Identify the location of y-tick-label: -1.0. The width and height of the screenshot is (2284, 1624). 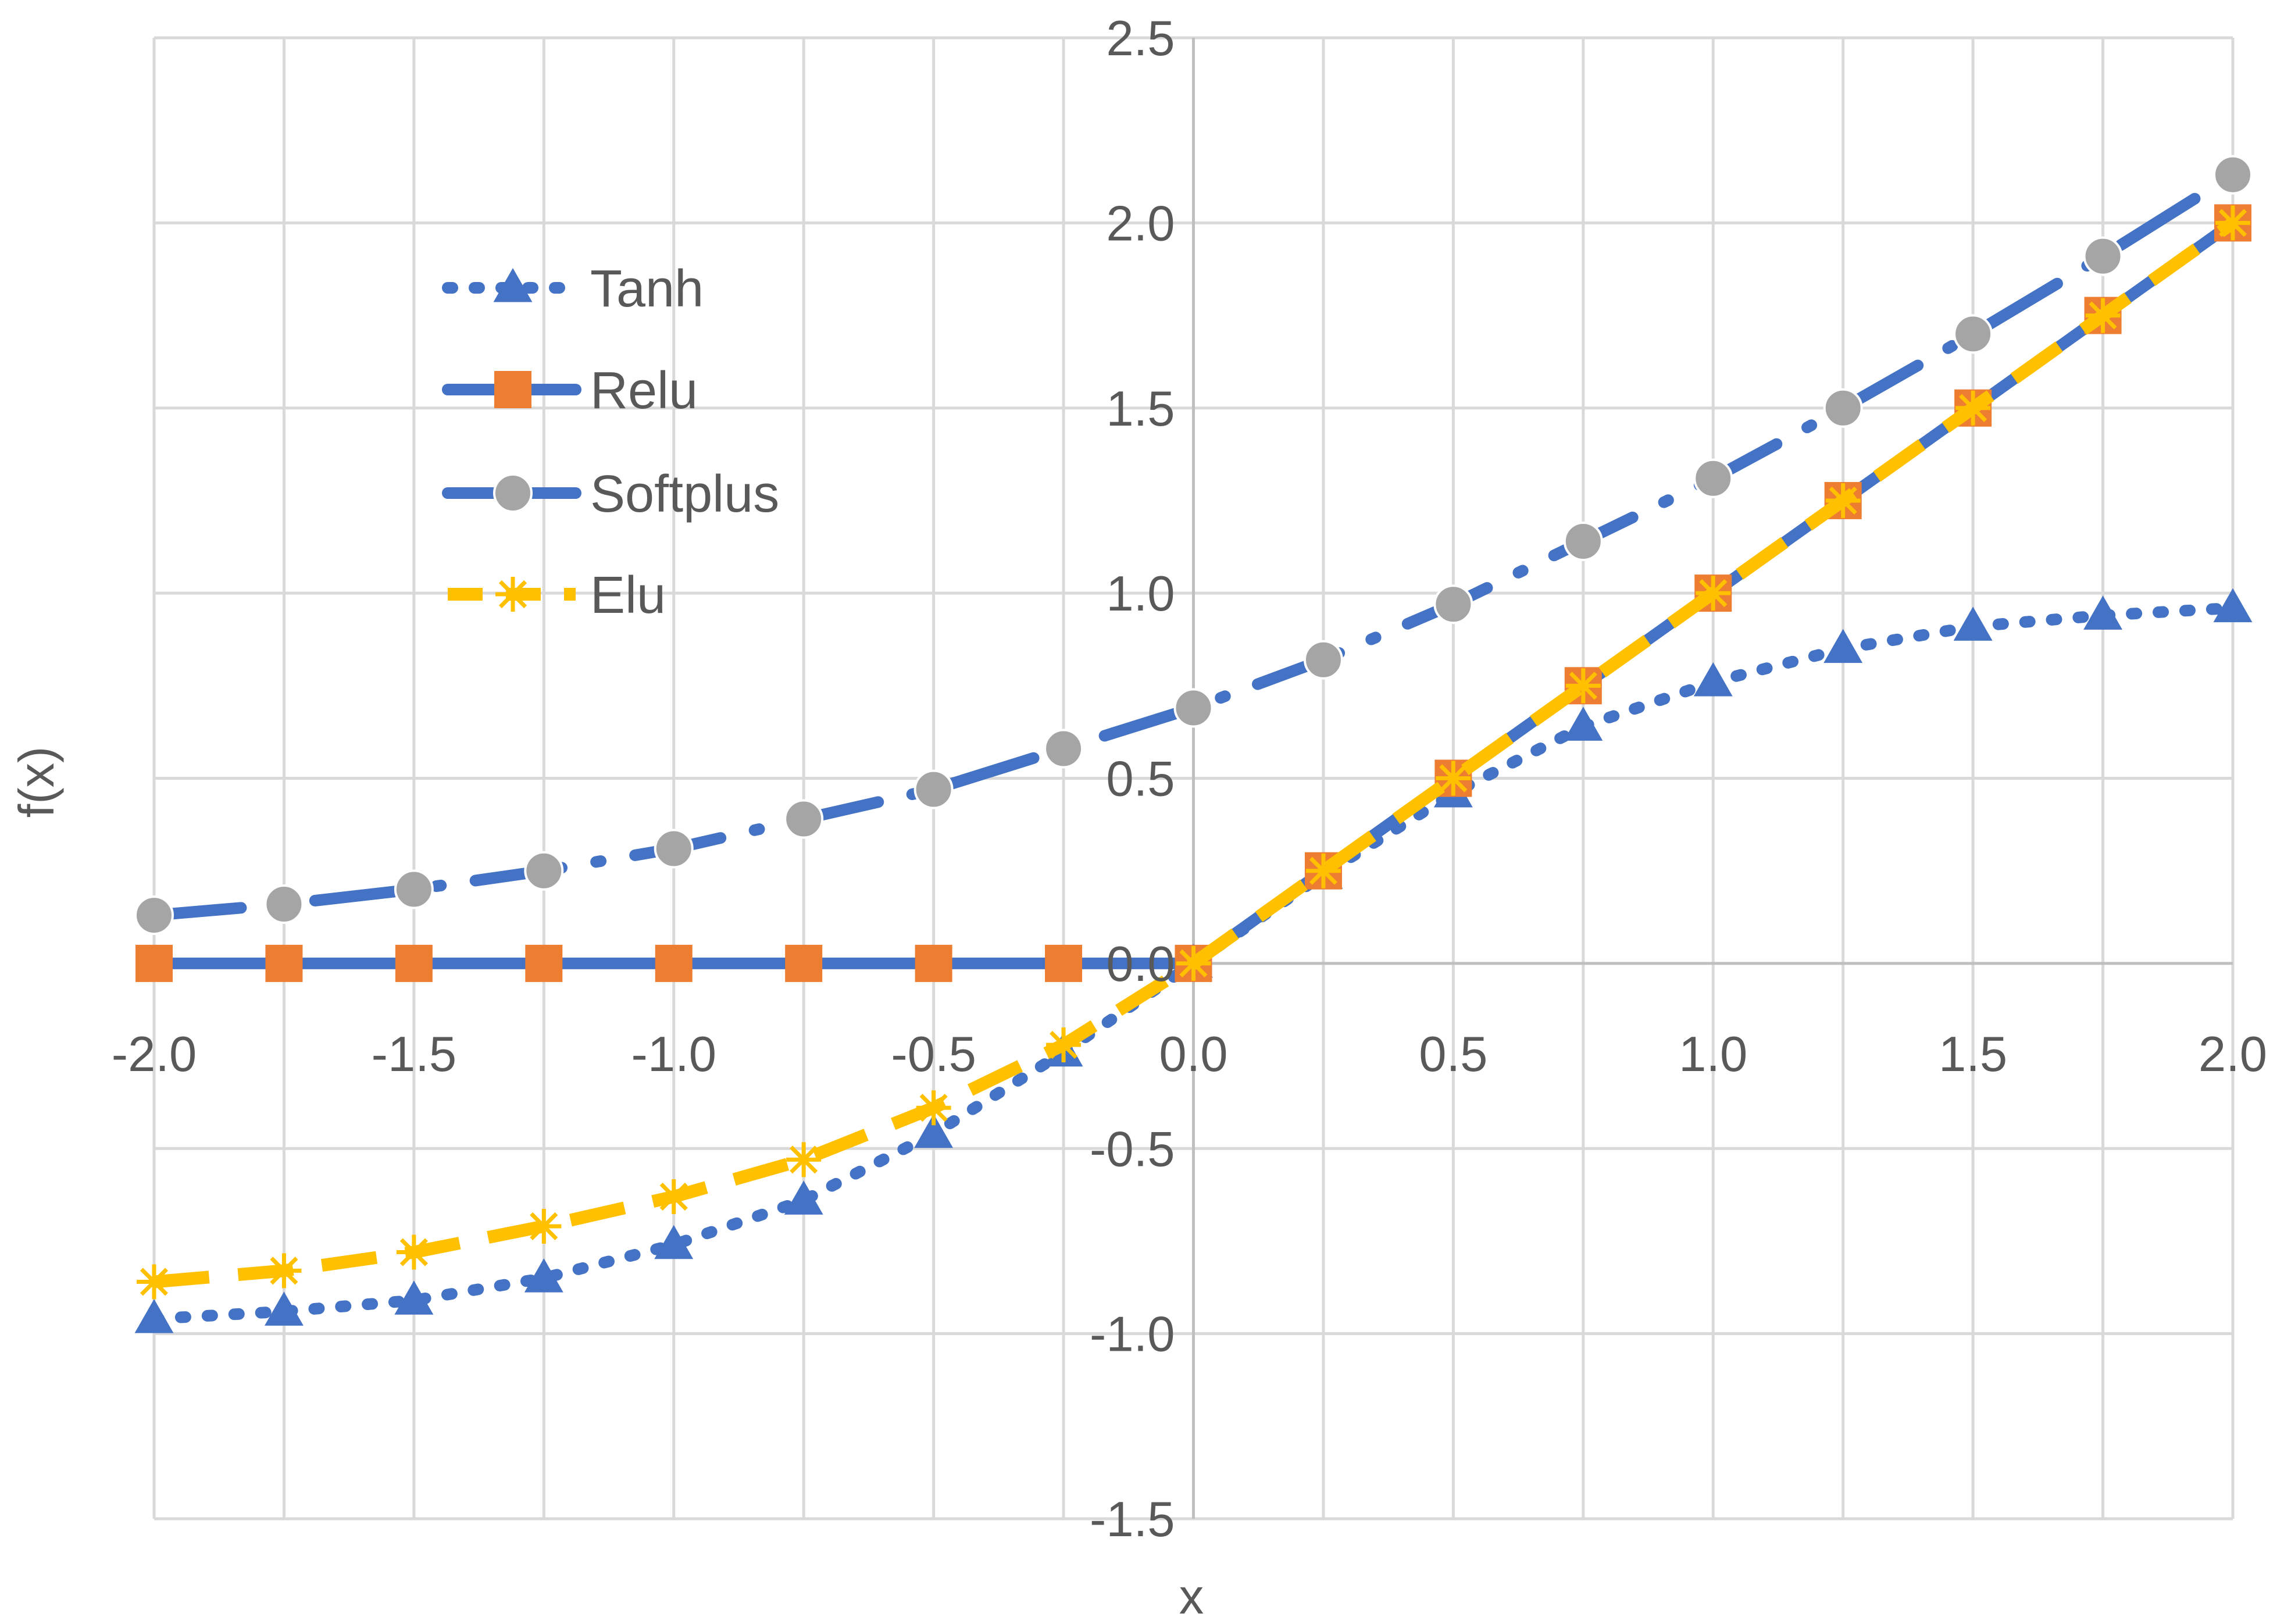
(1132, 1334).